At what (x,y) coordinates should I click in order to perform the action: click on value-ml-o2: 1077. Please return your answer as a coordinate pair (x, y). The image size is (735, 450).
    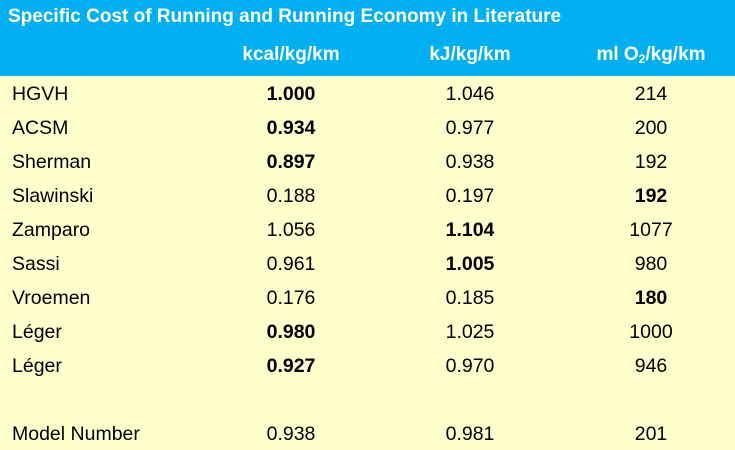
    Looking at the image, I should click on (651, 230).